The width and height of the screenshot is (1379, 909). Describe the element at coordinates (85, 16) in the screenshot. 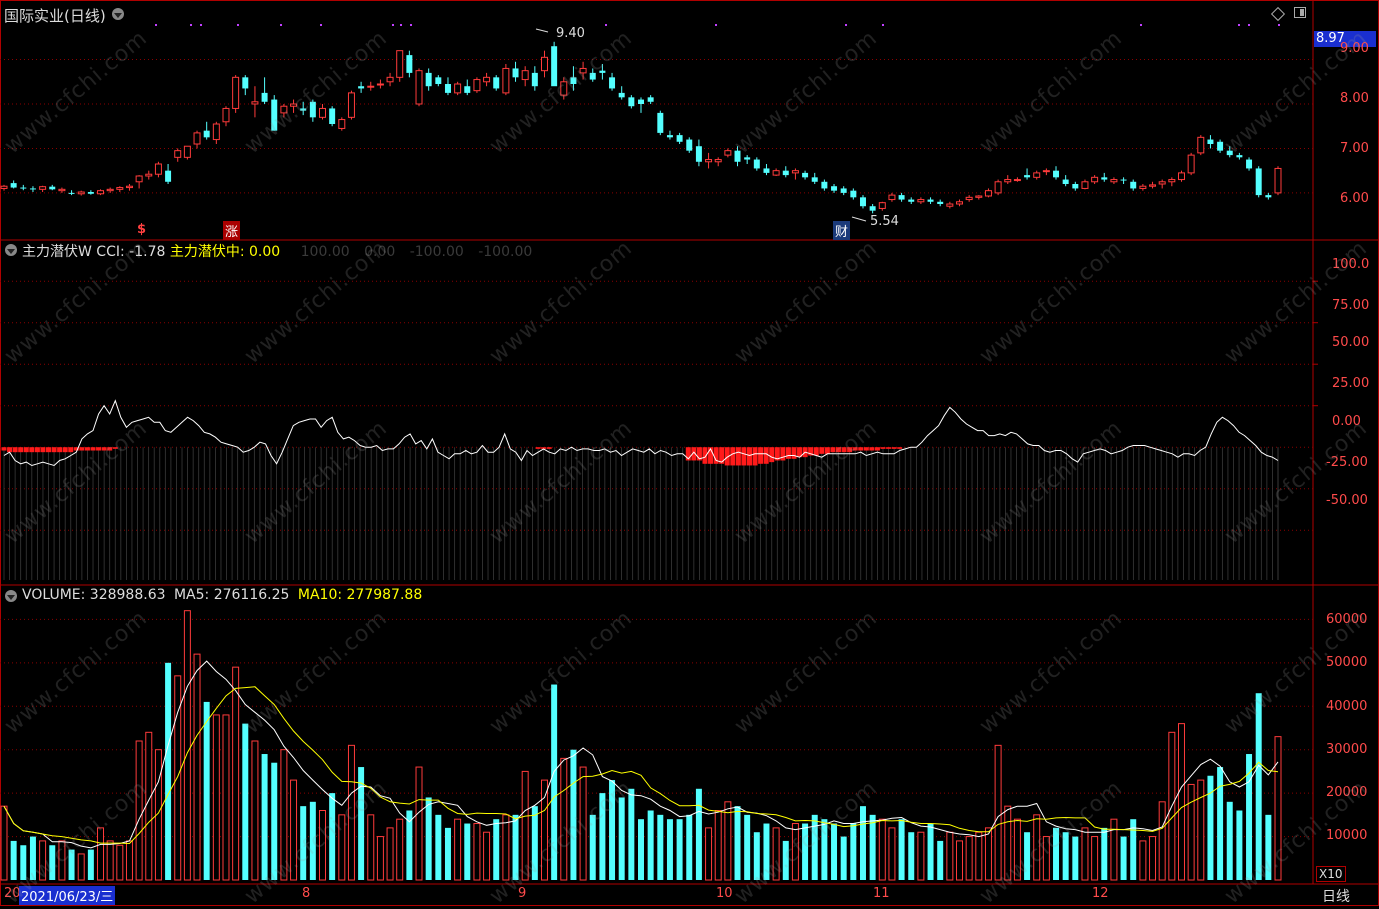

I see `period-label: (日线)` at that location.